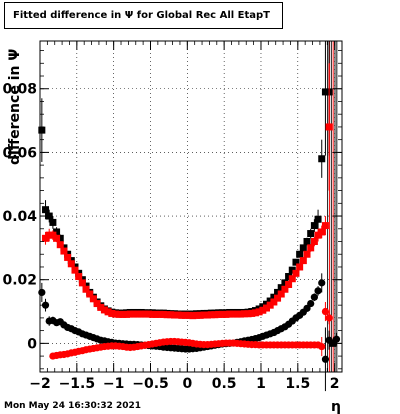 Image resolution: width=400 pixels, height=414 pixels. What do you see at coordinates (19, 90) in the screenshot?
I see `y-tick-label: 0.08` at bounding box center [19, 90].